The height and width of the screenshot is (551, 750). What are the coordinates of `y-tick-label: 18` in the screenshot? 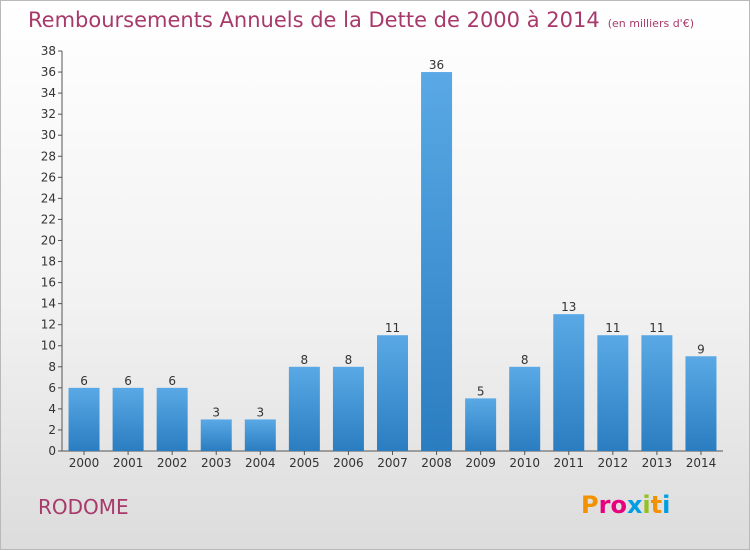 It's located at (48, 262).